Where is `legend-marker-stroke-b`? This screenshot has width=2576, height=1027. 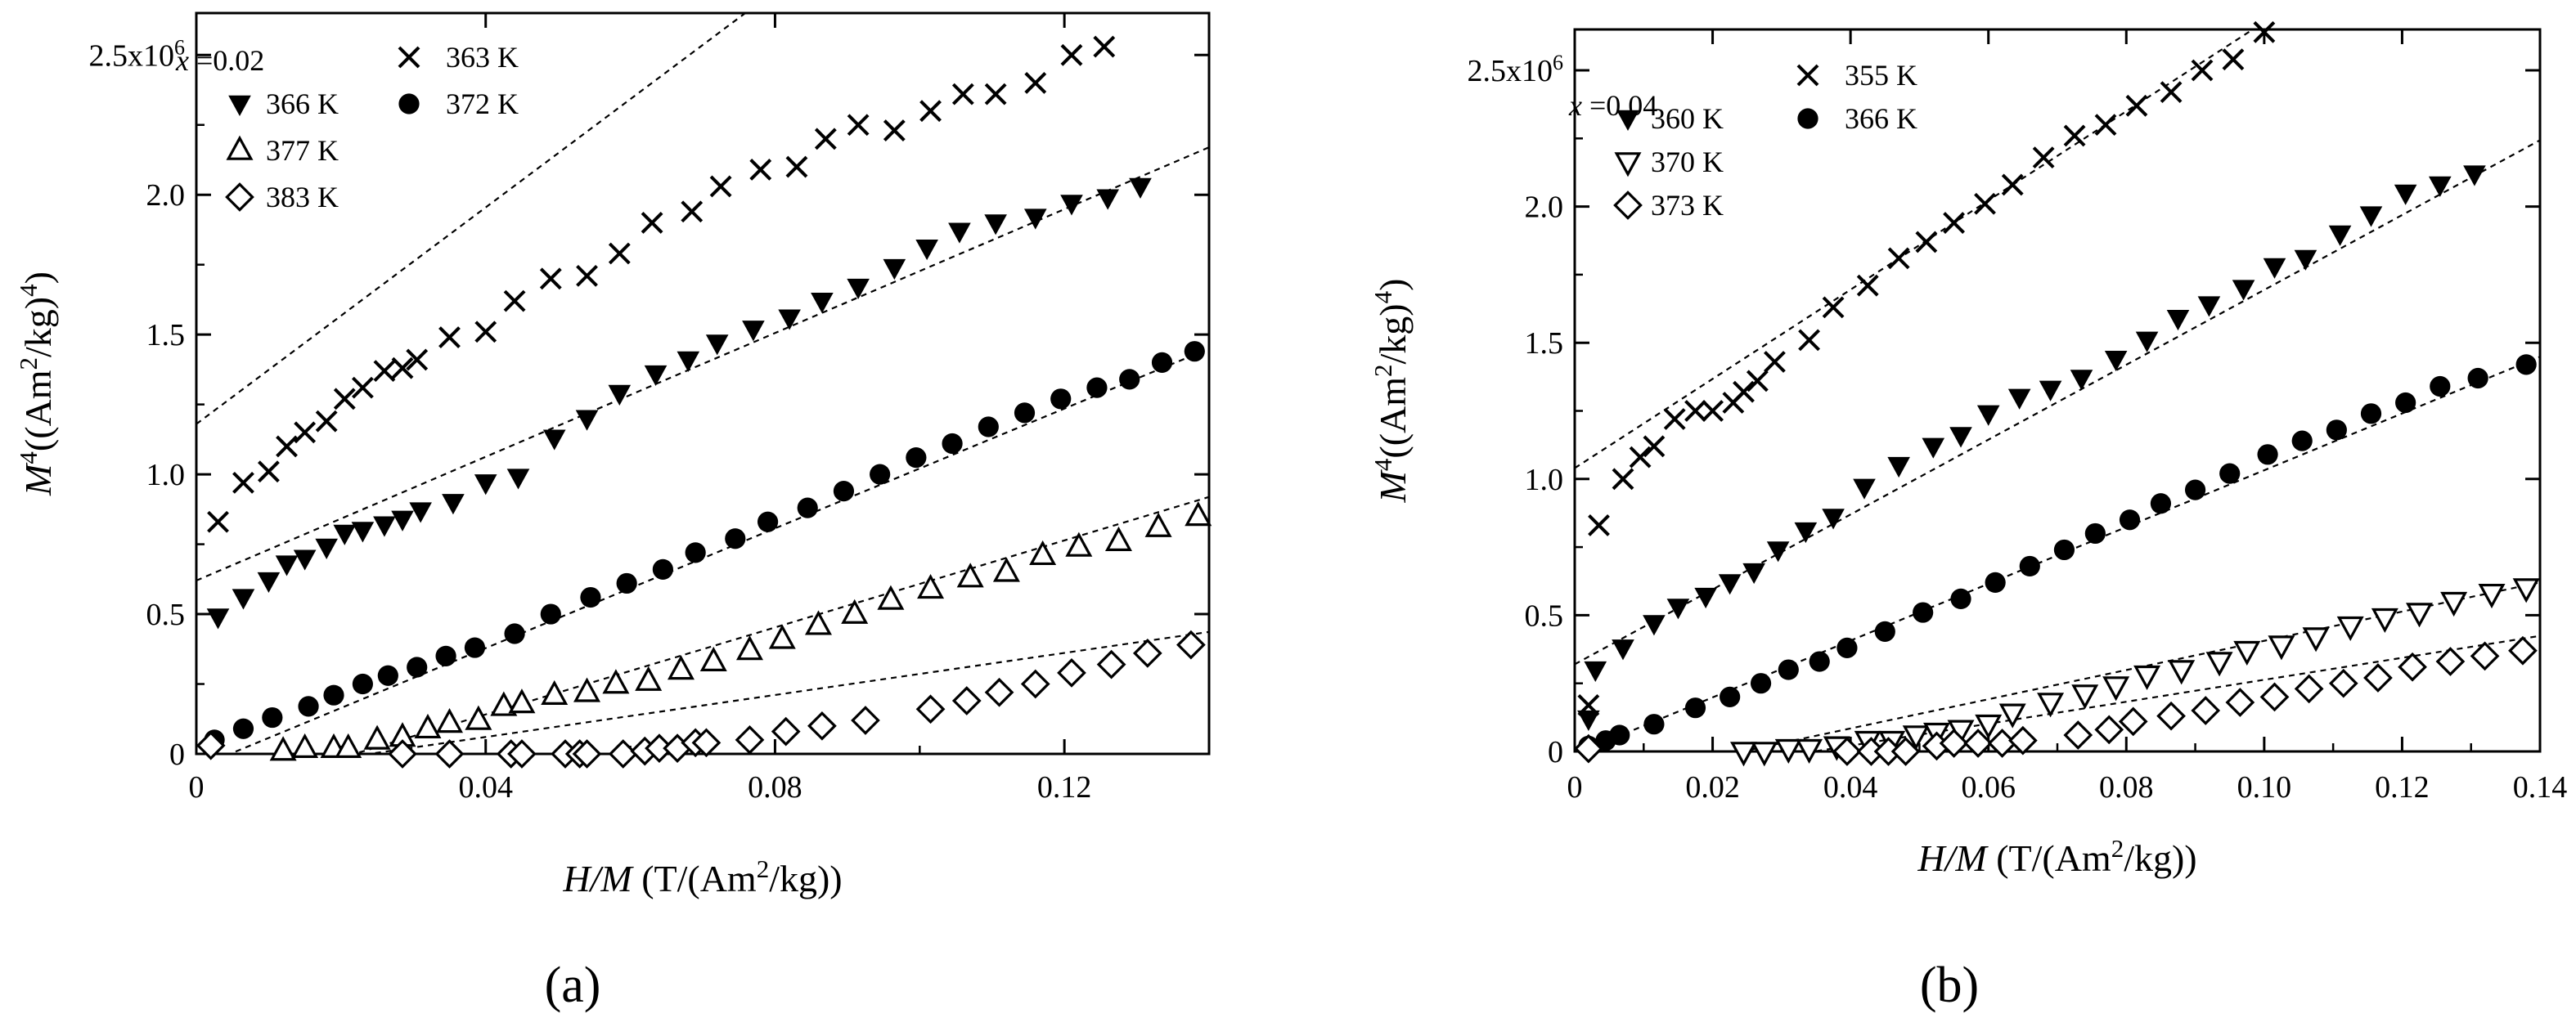
legend-marker-stroke-b is located at coordinates (409, 58).